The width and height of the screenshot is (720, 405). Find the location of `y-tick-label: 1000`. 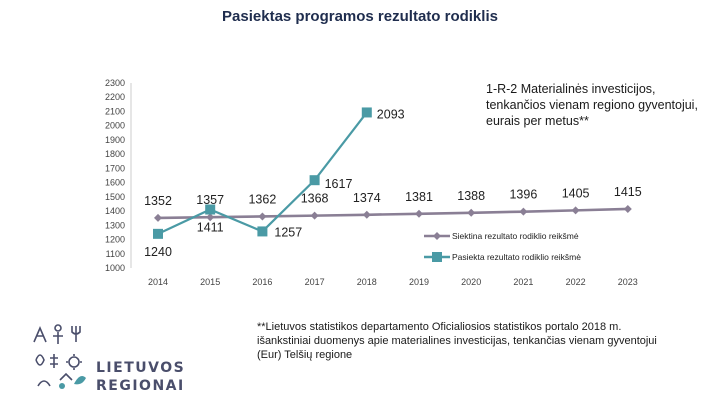

y-tick-label: 1000 is located at coordinates (115, 268).